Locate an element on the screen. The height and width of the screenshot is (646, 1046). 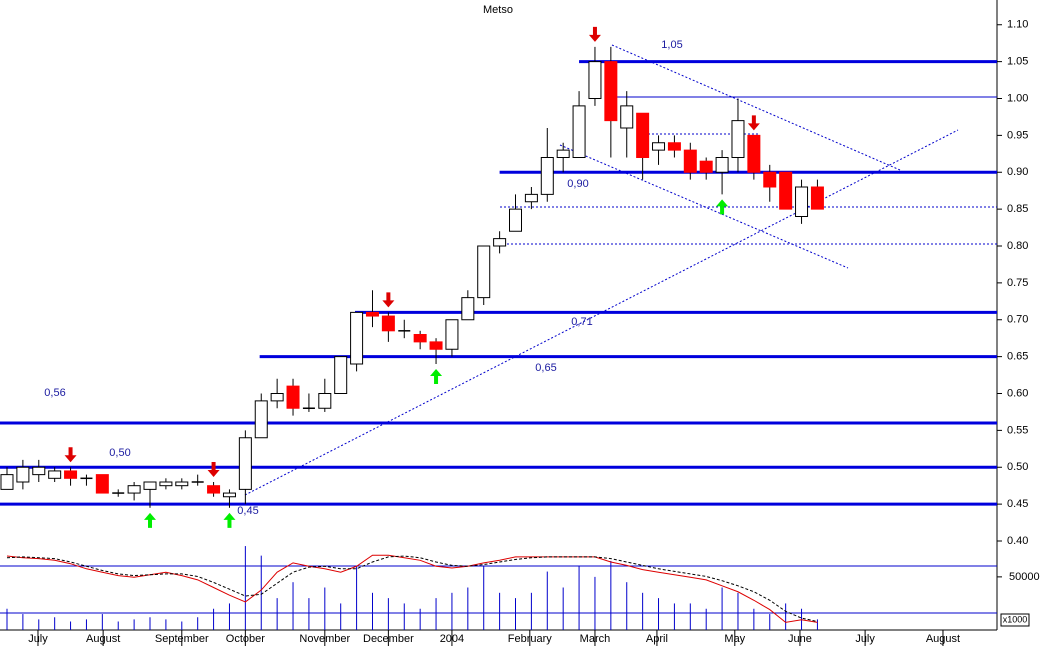
level-label: 0,71 is located at coordinates (581, 322).